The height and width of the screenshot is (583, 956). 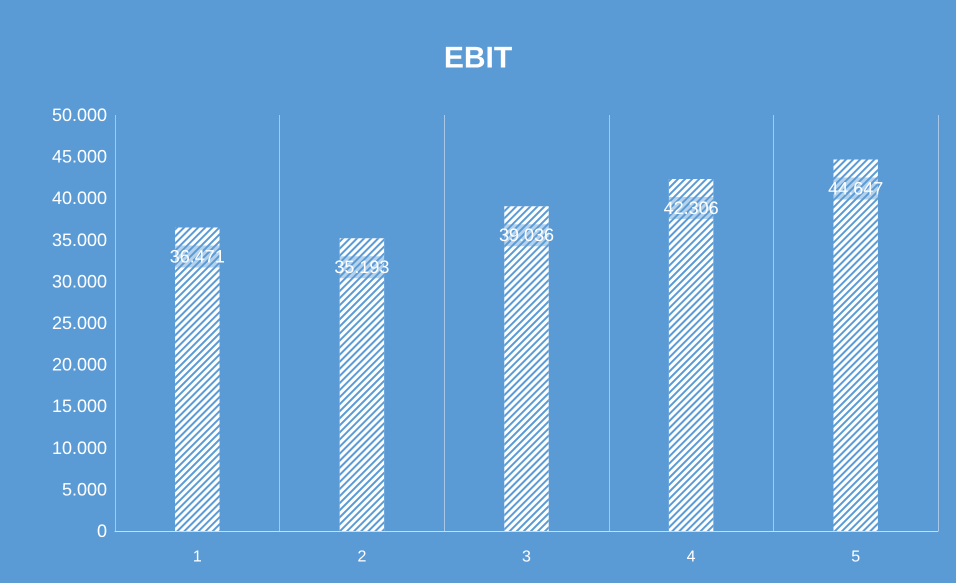 What do you see at coordinates (79, 115) in the screenshot?
I see `y-tick-label: 50.000` at bounding box center [79, 115].